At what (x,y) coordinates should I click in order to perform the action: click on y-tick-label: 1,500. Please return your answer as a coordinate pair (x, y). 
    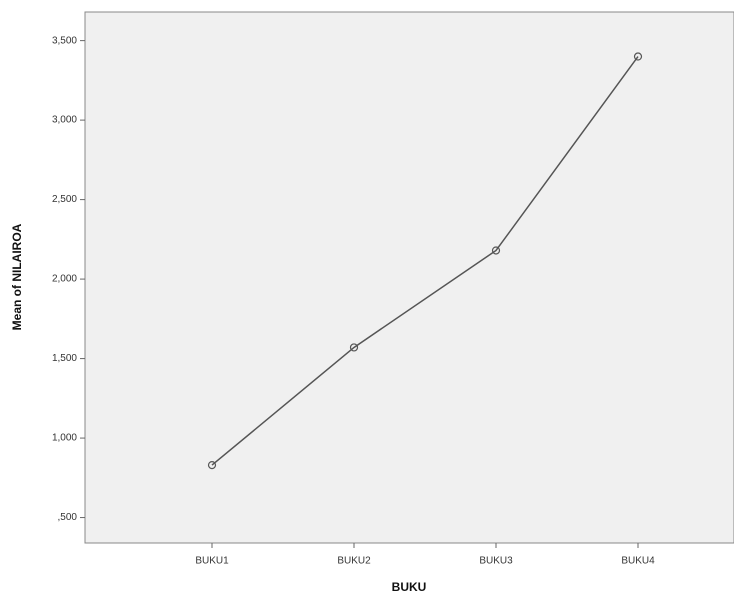
    Looking at the image, I should click on (64, 358).